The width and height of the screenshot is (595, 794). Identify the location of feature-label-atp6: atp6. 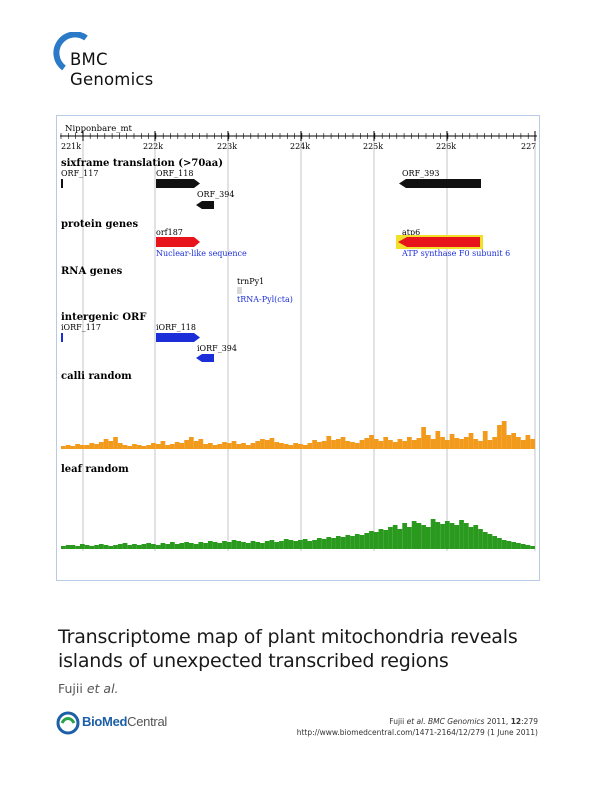
(411, 232).